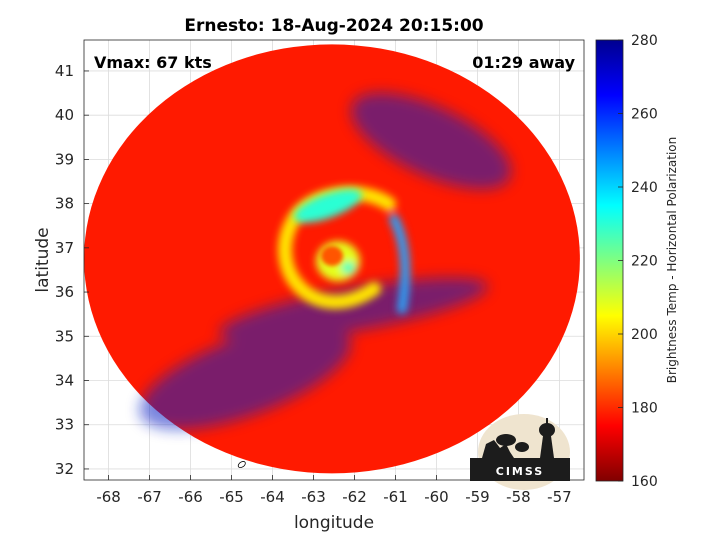 The width and height of the screenshot is (720, 540). What do you see at coordinates (644, 115) in the screenshot?
I see `colorbar-tick-label-5: 260` at bounding box center [644, 115].